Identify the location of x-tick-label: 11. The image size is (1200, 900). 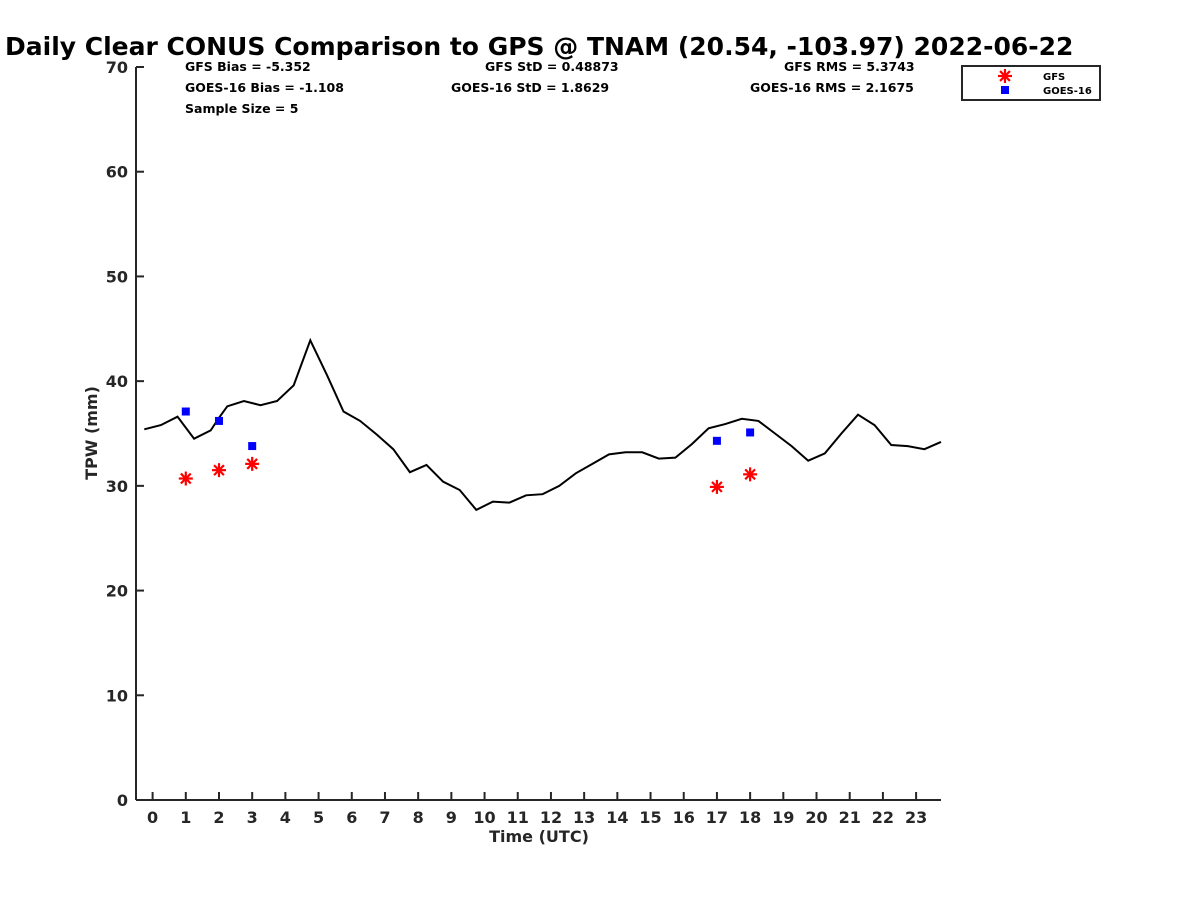
(518, 817).